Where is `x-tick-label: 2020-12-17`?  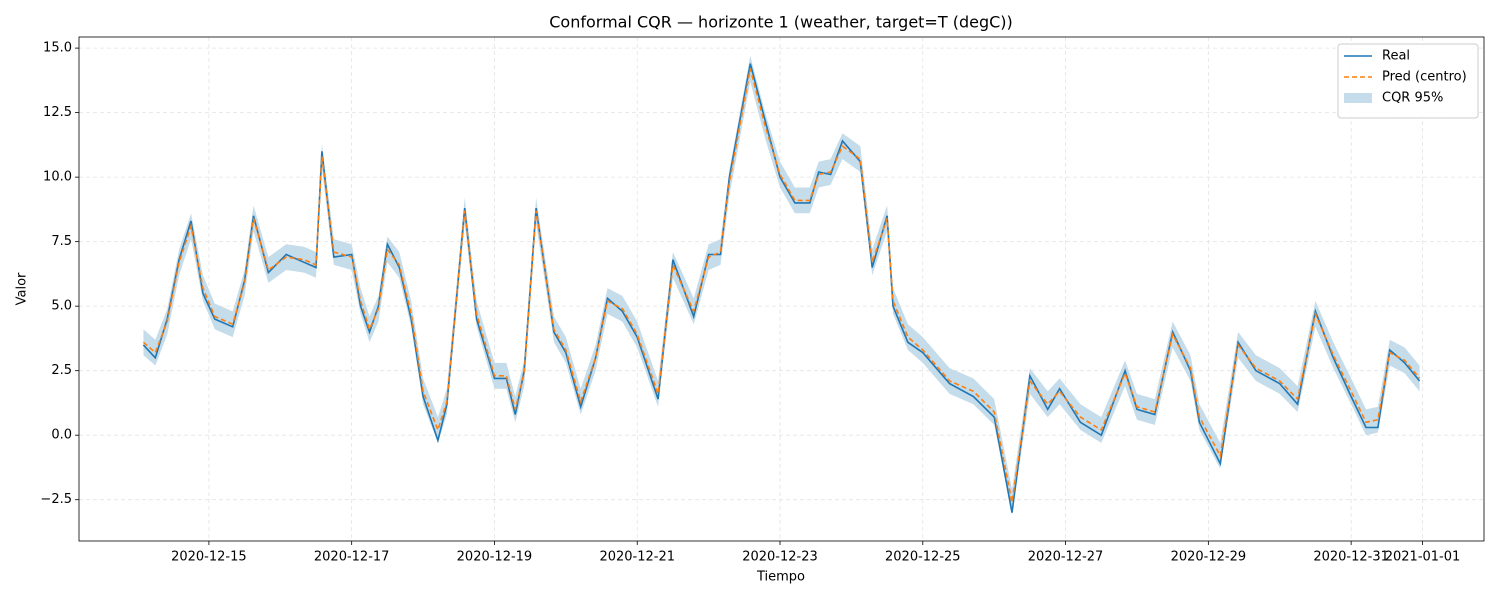 x-tick-label: 2020-12-17 is located at coordinates (352, 557).